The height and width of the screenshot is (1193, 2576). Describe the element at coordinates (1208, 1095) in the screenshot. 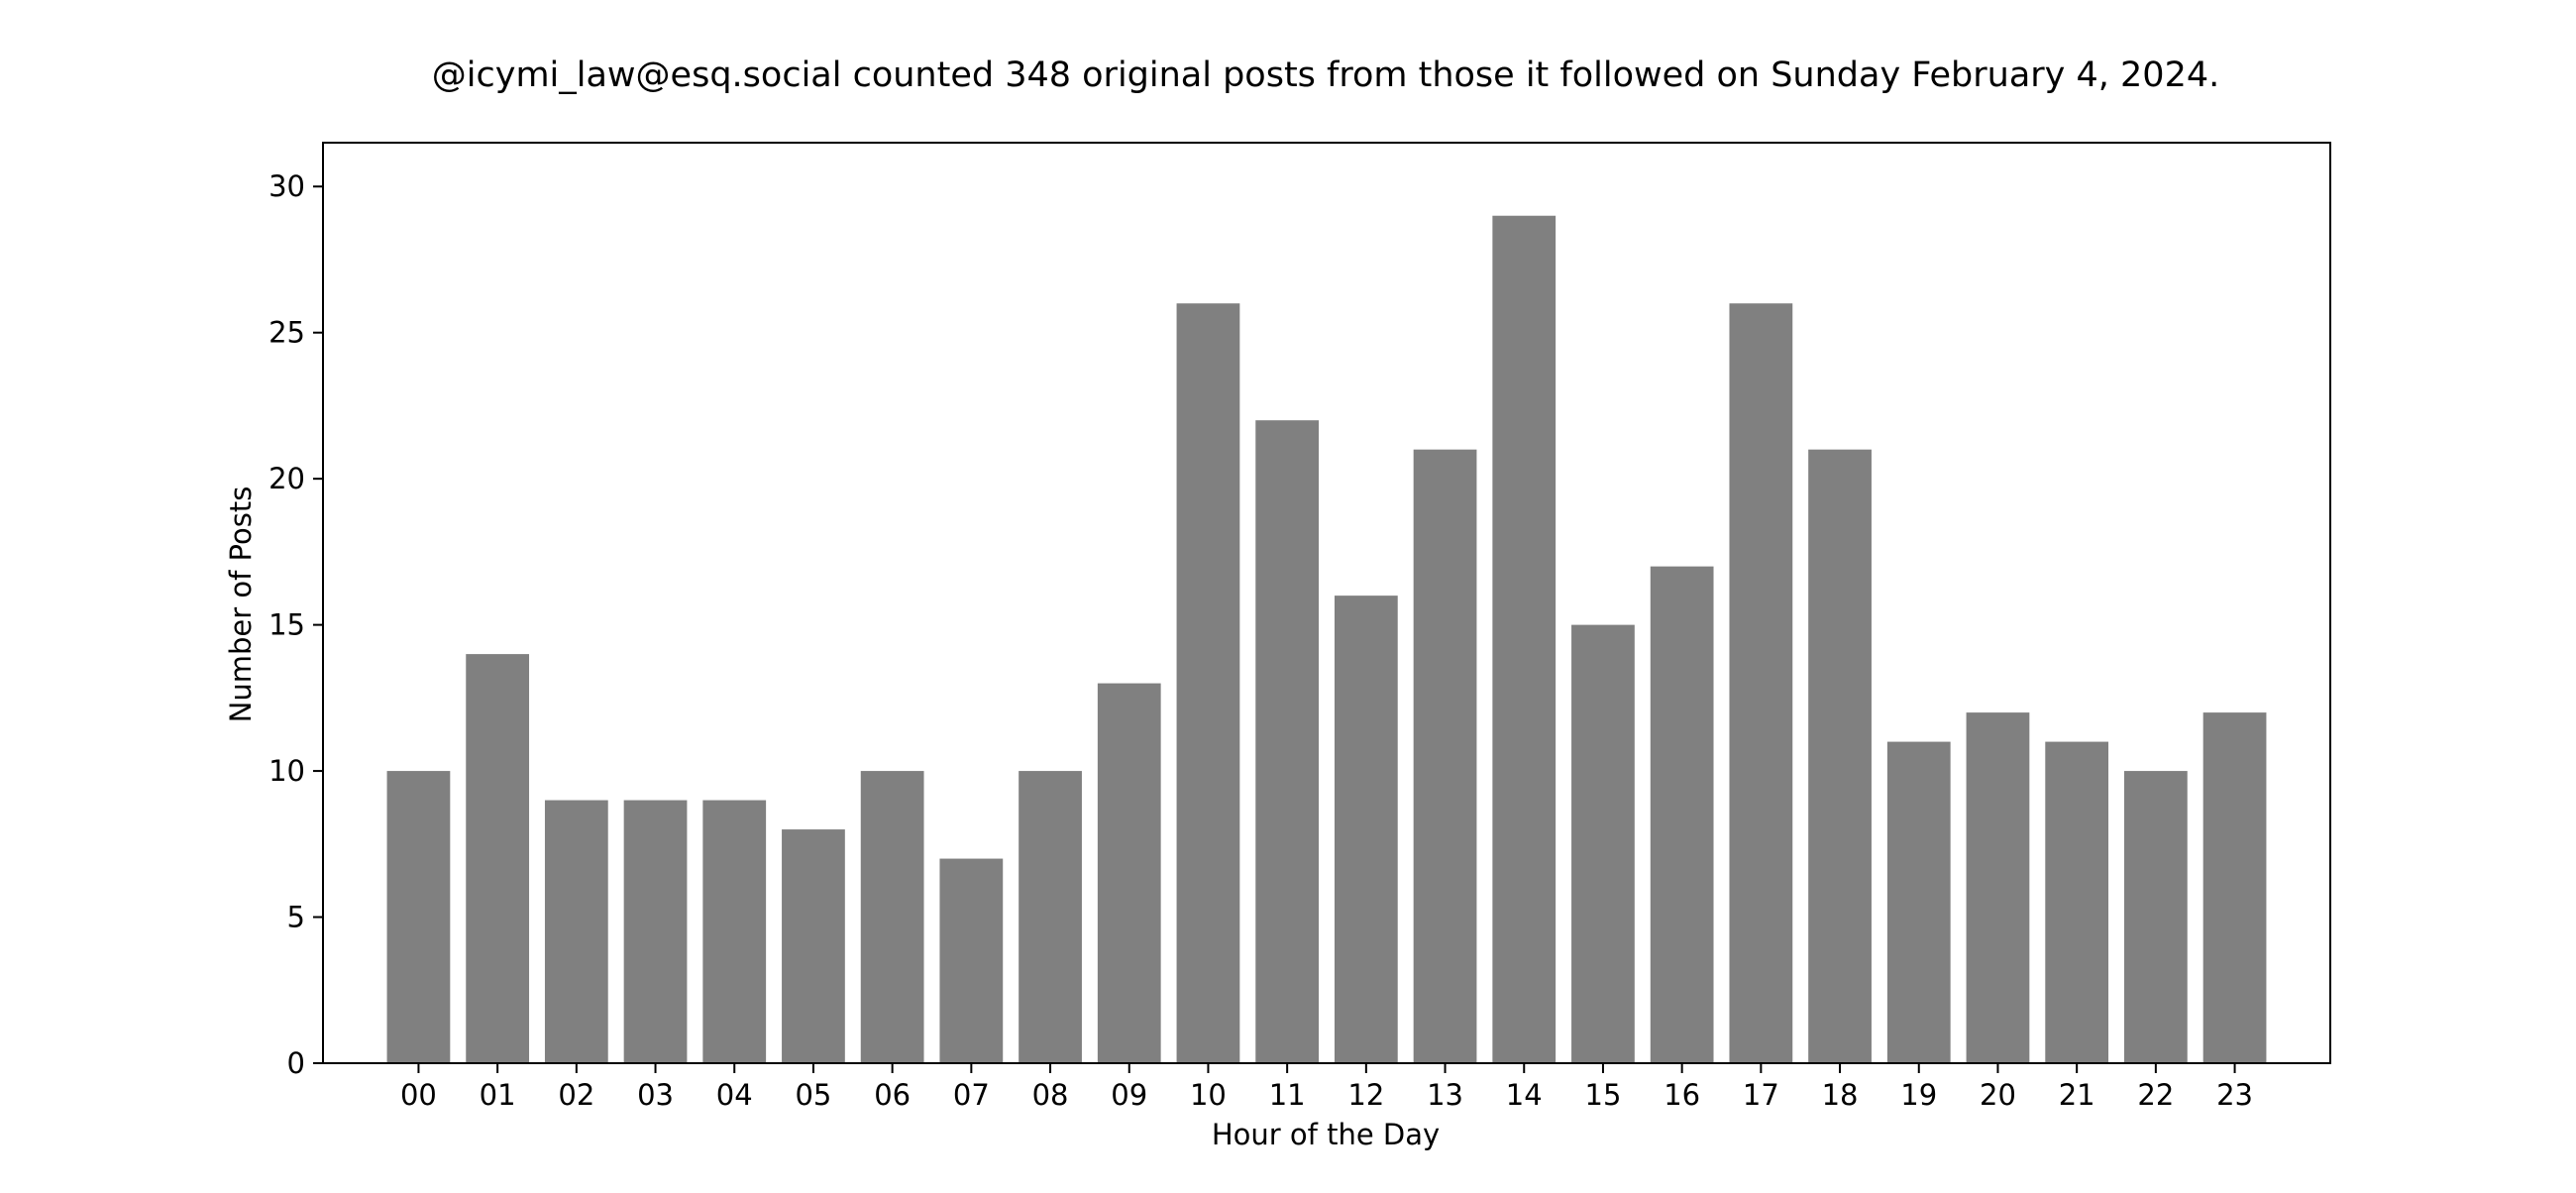

I see `x-tick-label-10: 10` at that location.